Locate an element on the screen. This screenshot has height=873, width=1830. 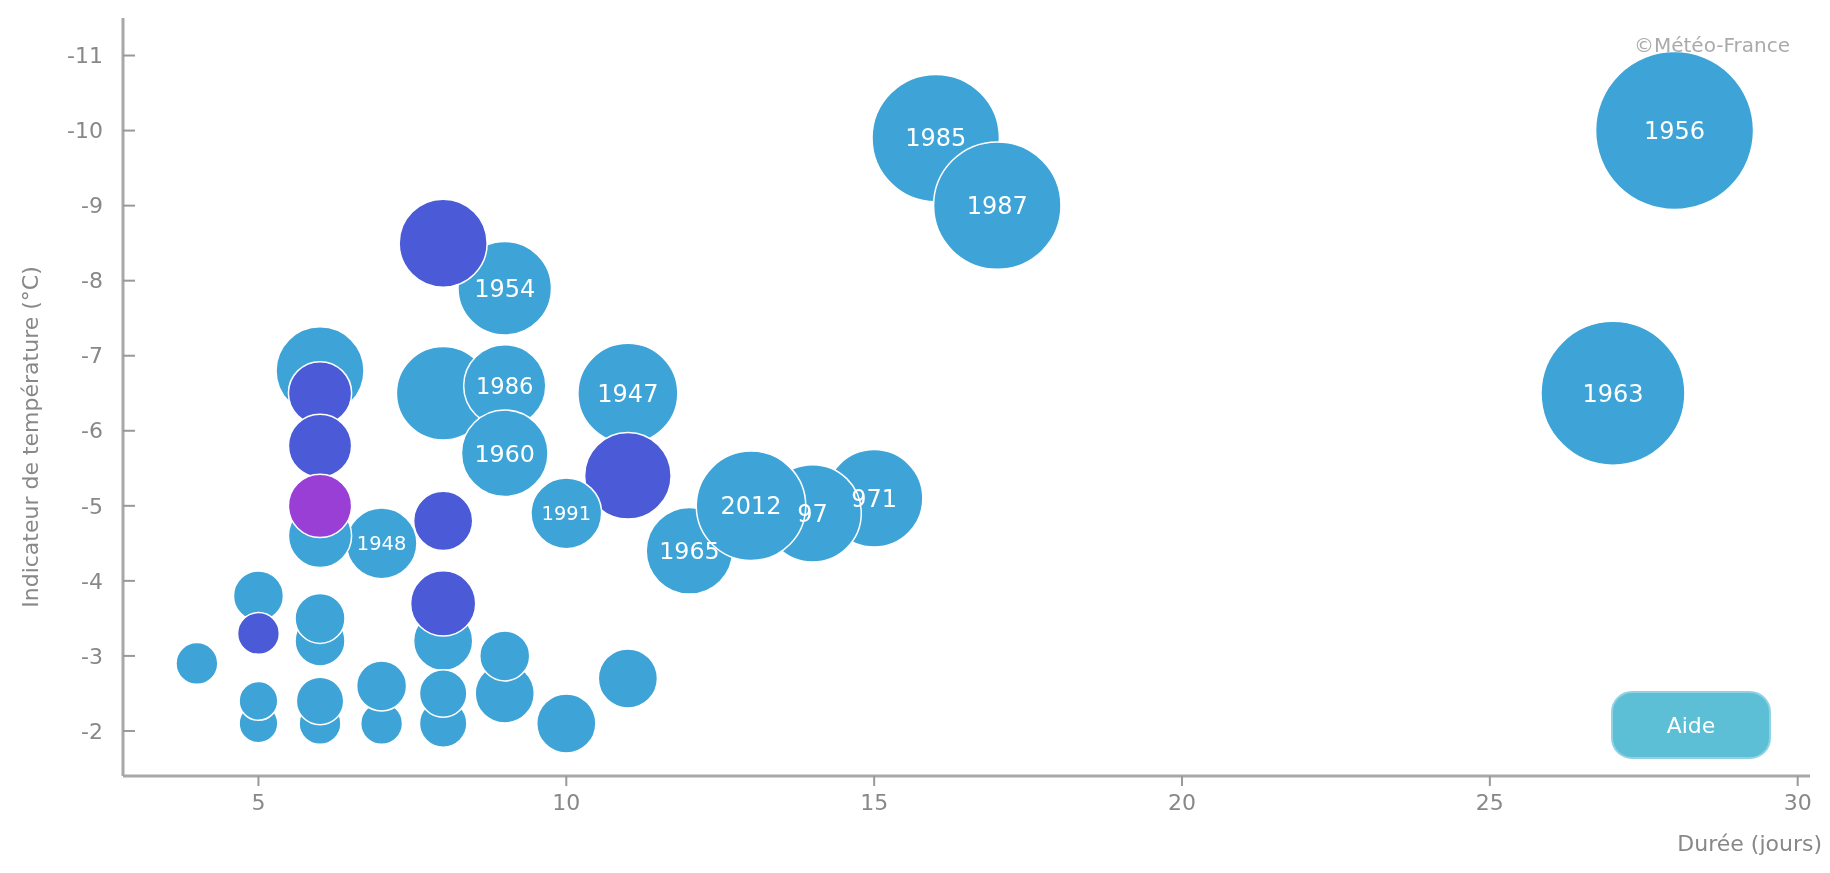
series-label: 2012 is located at coordinates (751, 506).